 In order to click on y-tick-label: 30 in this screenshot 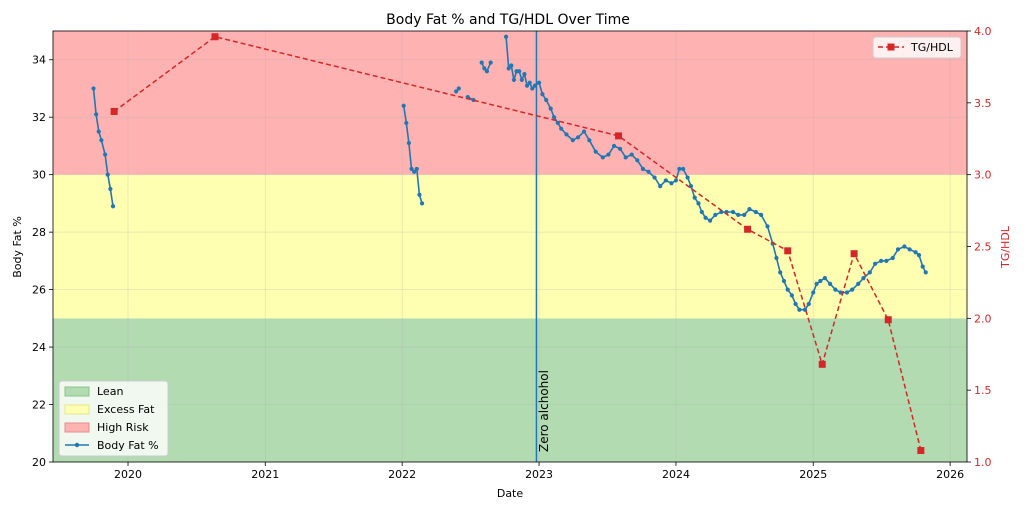, I will do `click(39, 175)`.